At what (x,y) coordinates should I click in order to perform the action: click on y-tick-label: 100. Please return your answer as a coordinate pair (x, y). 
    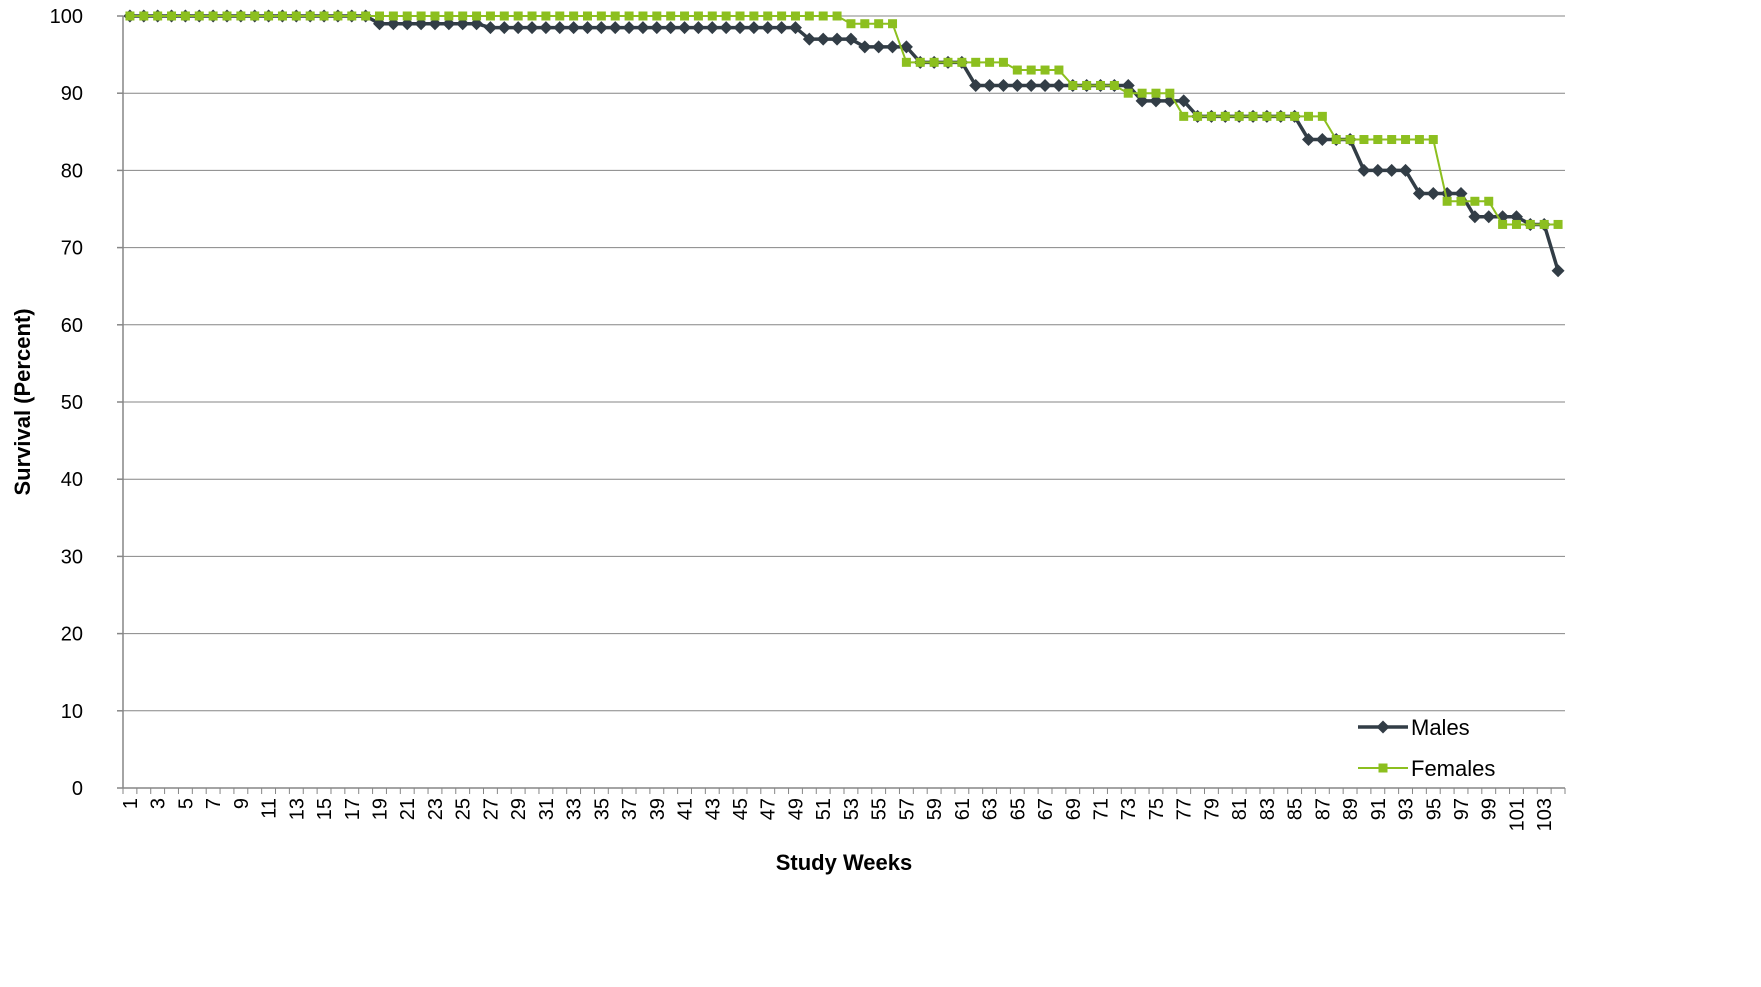
    Looking at the image, I should click on (66, 17).